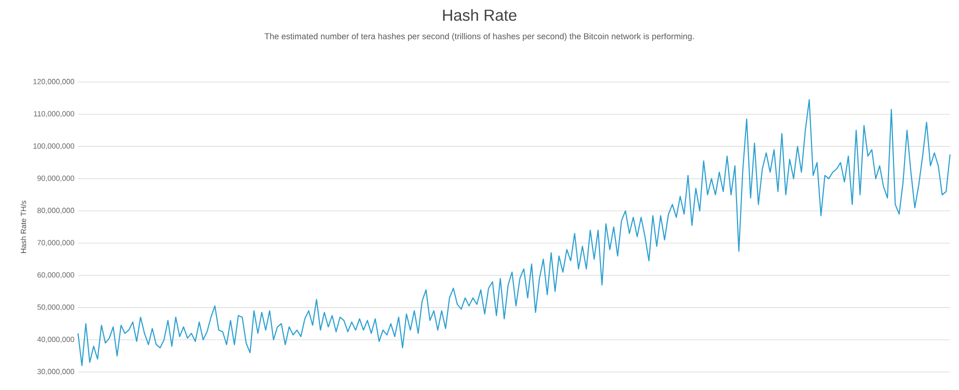 The height and width of the screenshot is (390, 959). I want to click on chart-subtitle: The estimated number of tera hashes per second (trillions of hashes per second) the Bitcoin network is performing., so click(479, 37).